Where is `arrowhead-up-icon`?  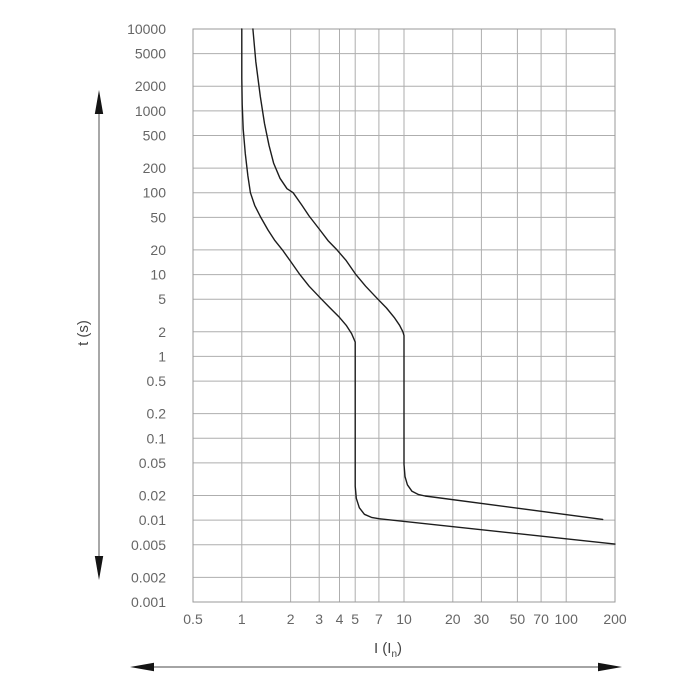
arrowhead-up-icon is located at coordinates (99, 102).